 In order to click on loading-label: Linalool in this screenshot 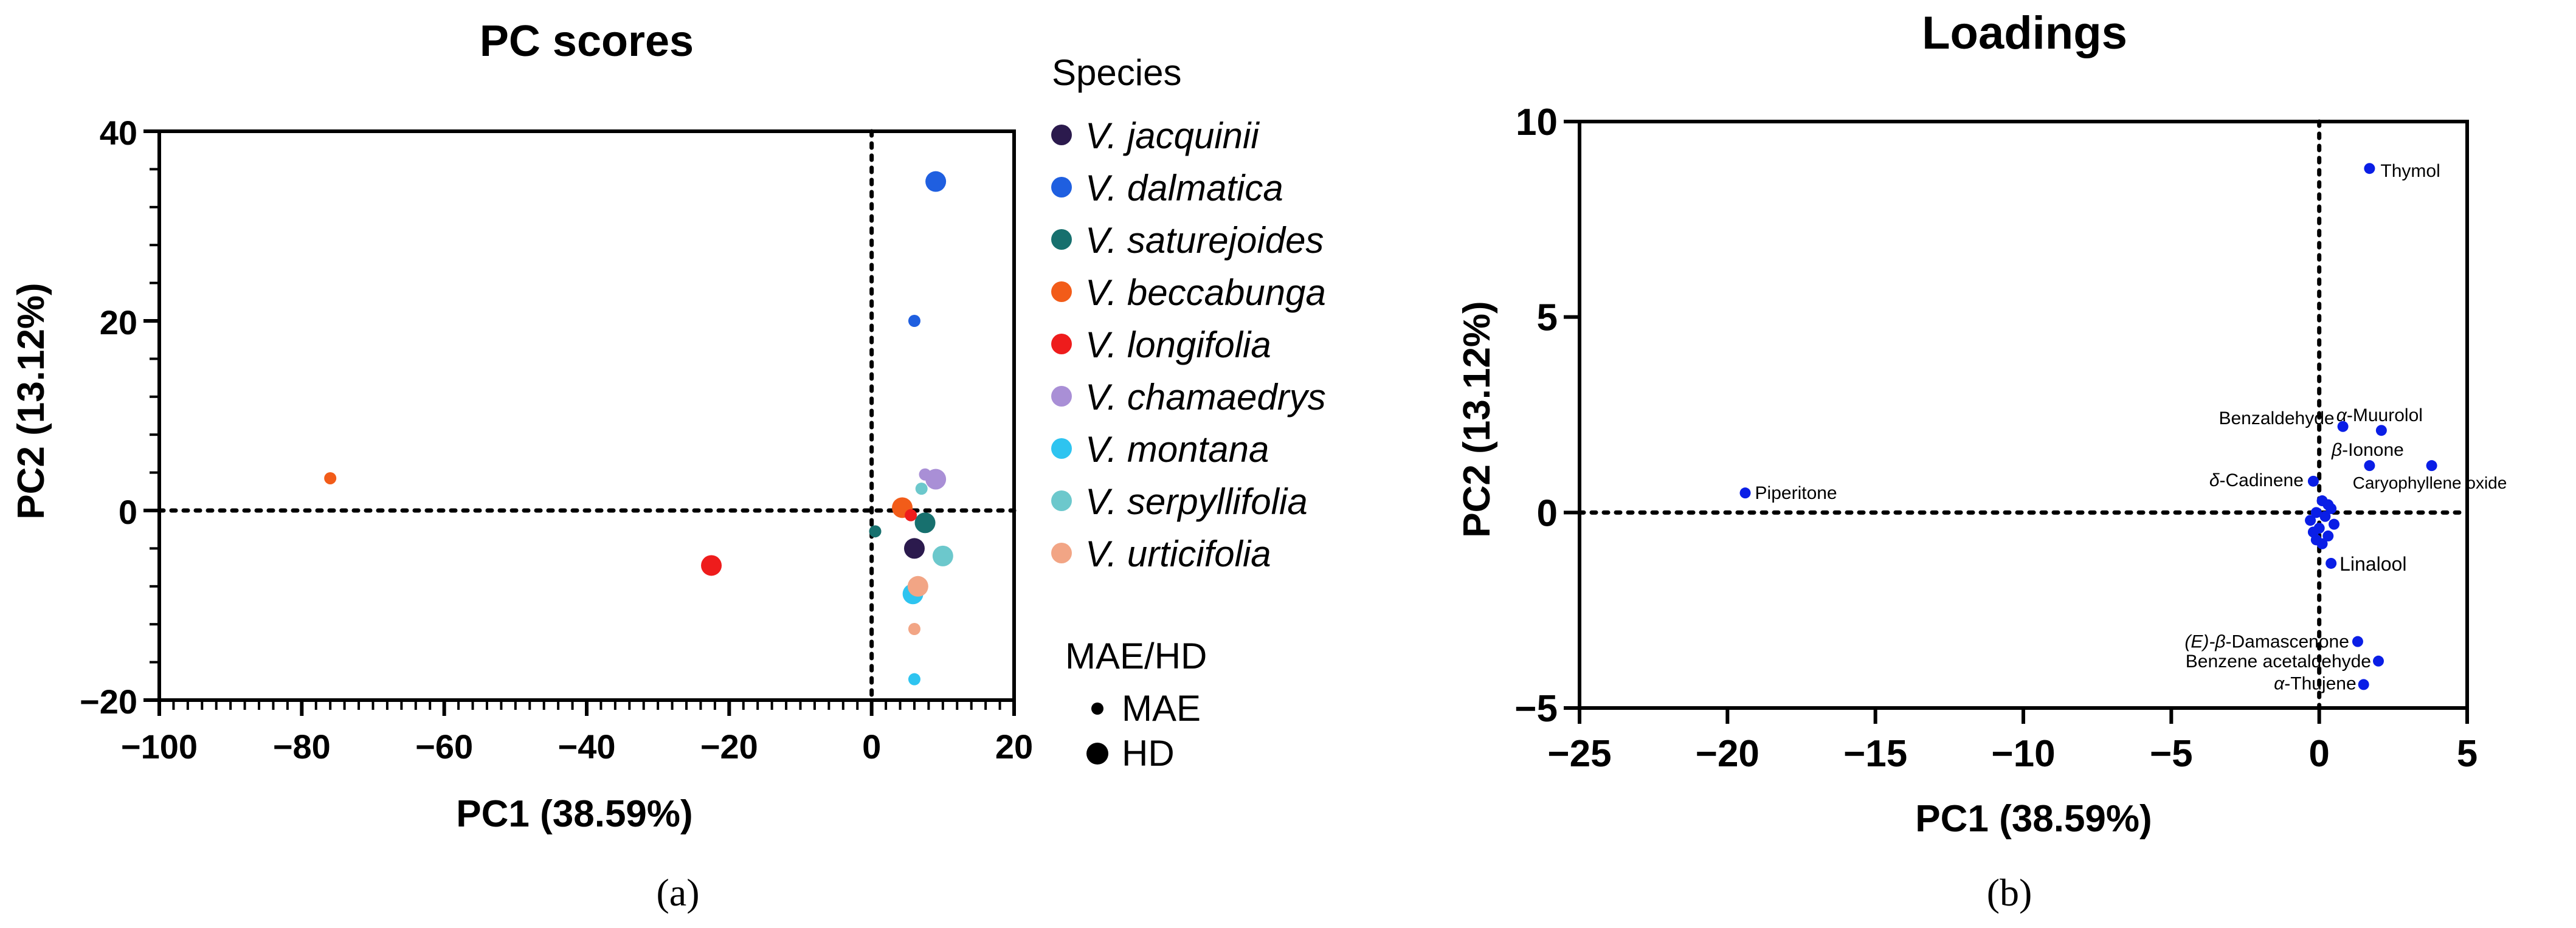, I will do `click(2372, 564)`.